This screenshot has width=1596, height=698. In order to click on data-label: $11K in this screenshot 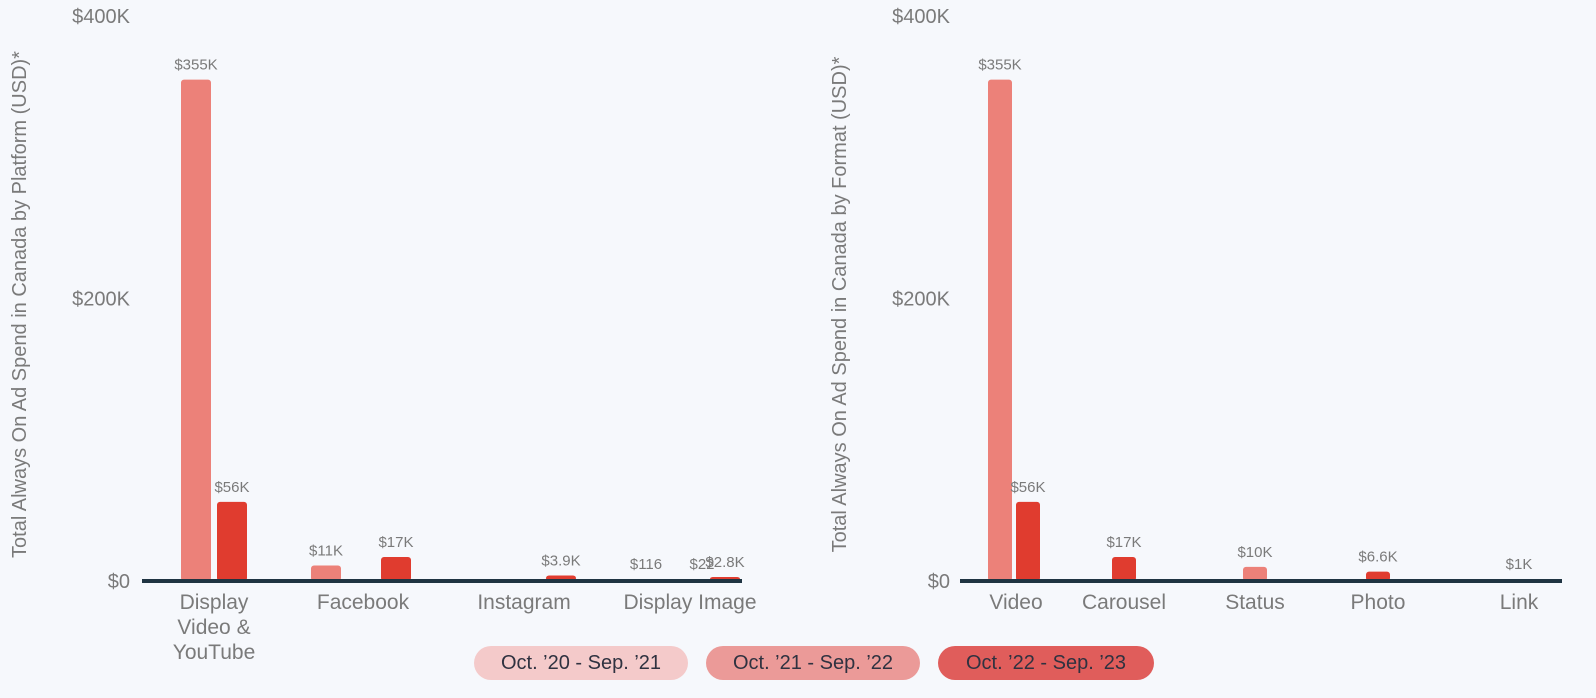, I will do `click(326, 550)`.